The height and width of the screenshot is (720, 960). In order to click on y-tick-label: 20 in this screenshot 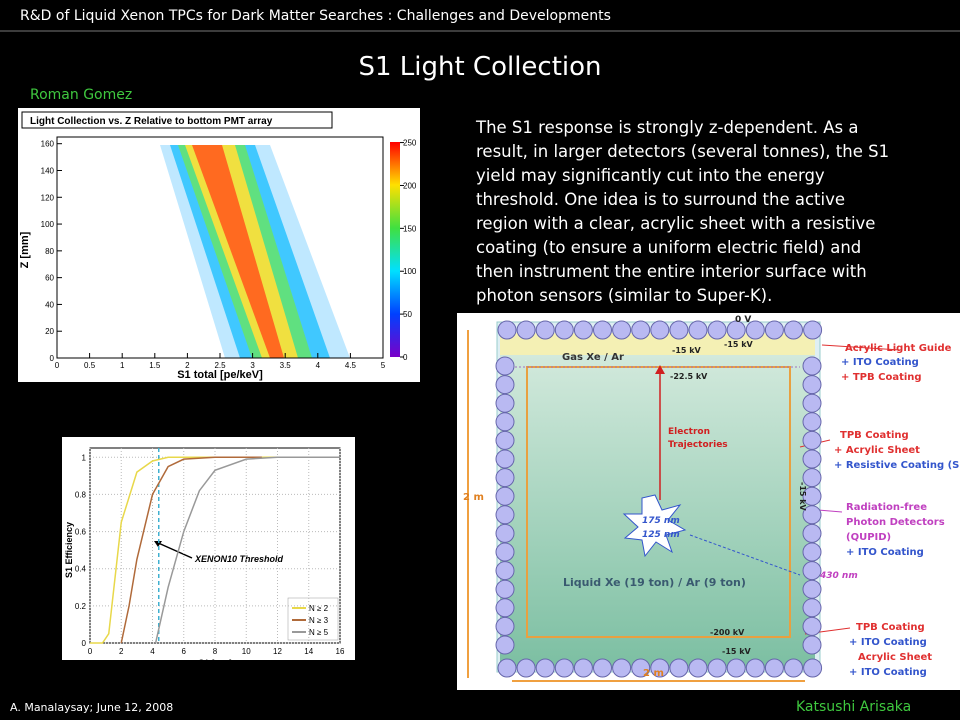, I will do `click(49, 331)`.